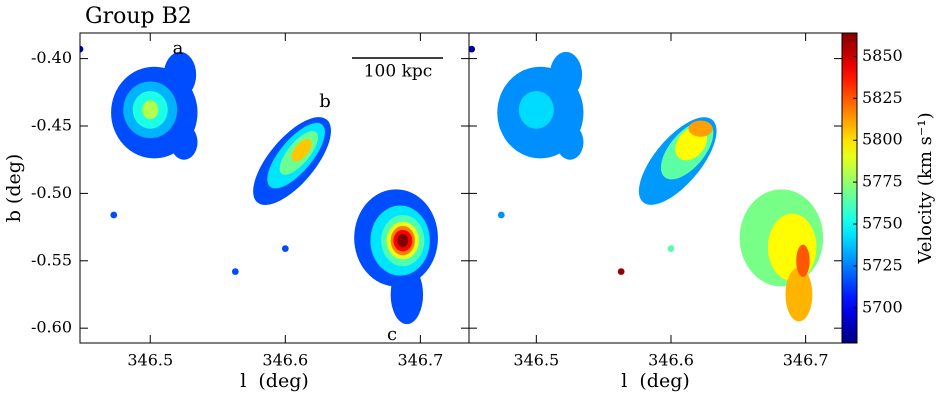 Image resolution: width=946 pixels, height=399 pixels. I want to click on colorbar-label: Velocity (km s⁻¹), so click(925, 188).